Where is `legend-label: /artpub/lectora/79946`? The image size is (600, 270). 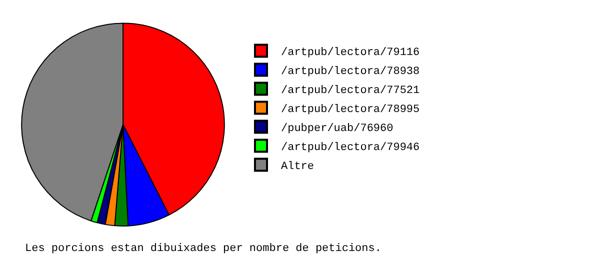
legend-label: /artpub/lectora/79946 is located at coordinates (350, 148).